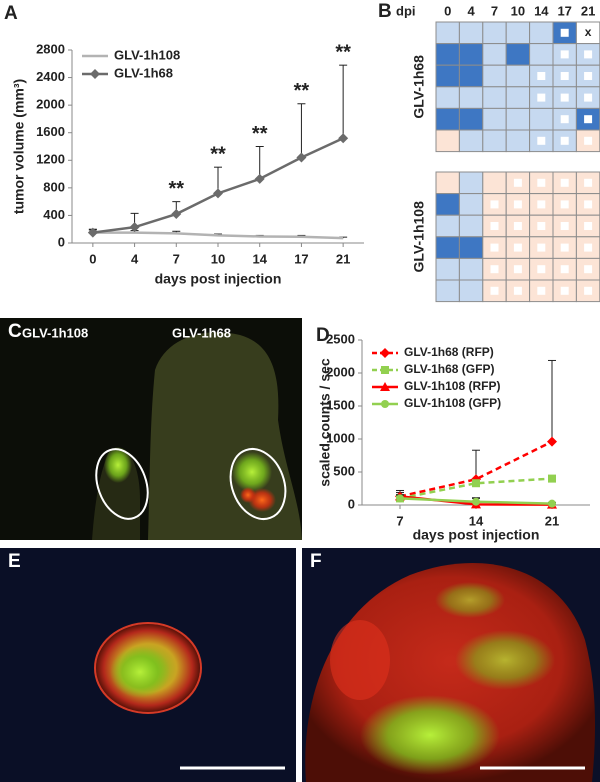 This screenshot has width=600, height=782. I want to click on column-label: 10, so click(518, 10).